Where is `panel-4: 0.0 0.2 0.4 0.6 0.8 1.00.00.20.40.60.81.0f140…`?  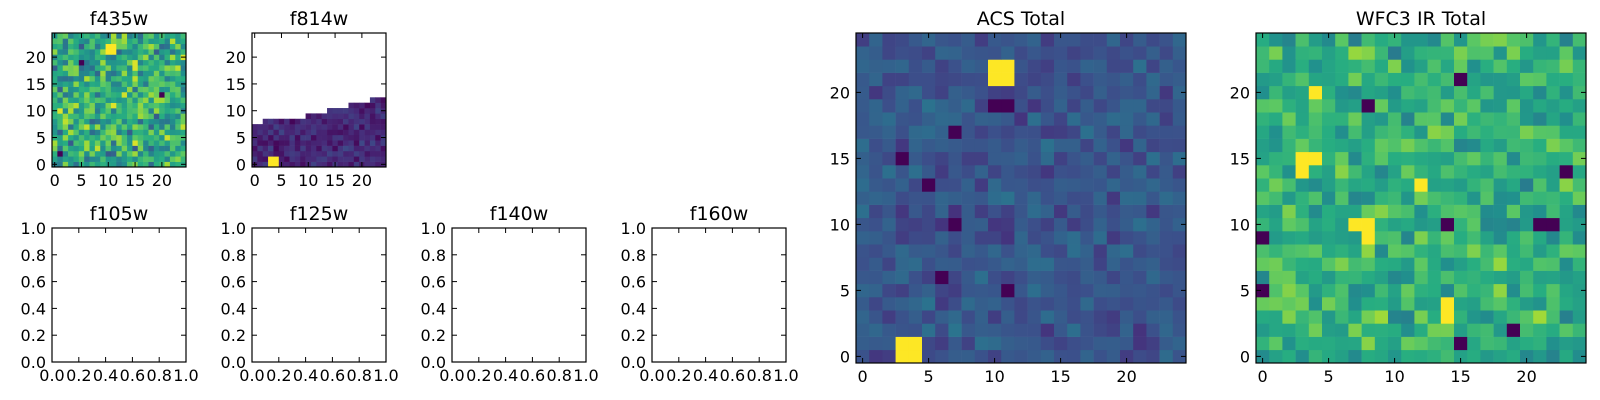 panel-4: 0.0 0.2 0.4 0.6 0.8 1.00.00.20.40.60.81.0f140… is located at coordinates (510, 294).